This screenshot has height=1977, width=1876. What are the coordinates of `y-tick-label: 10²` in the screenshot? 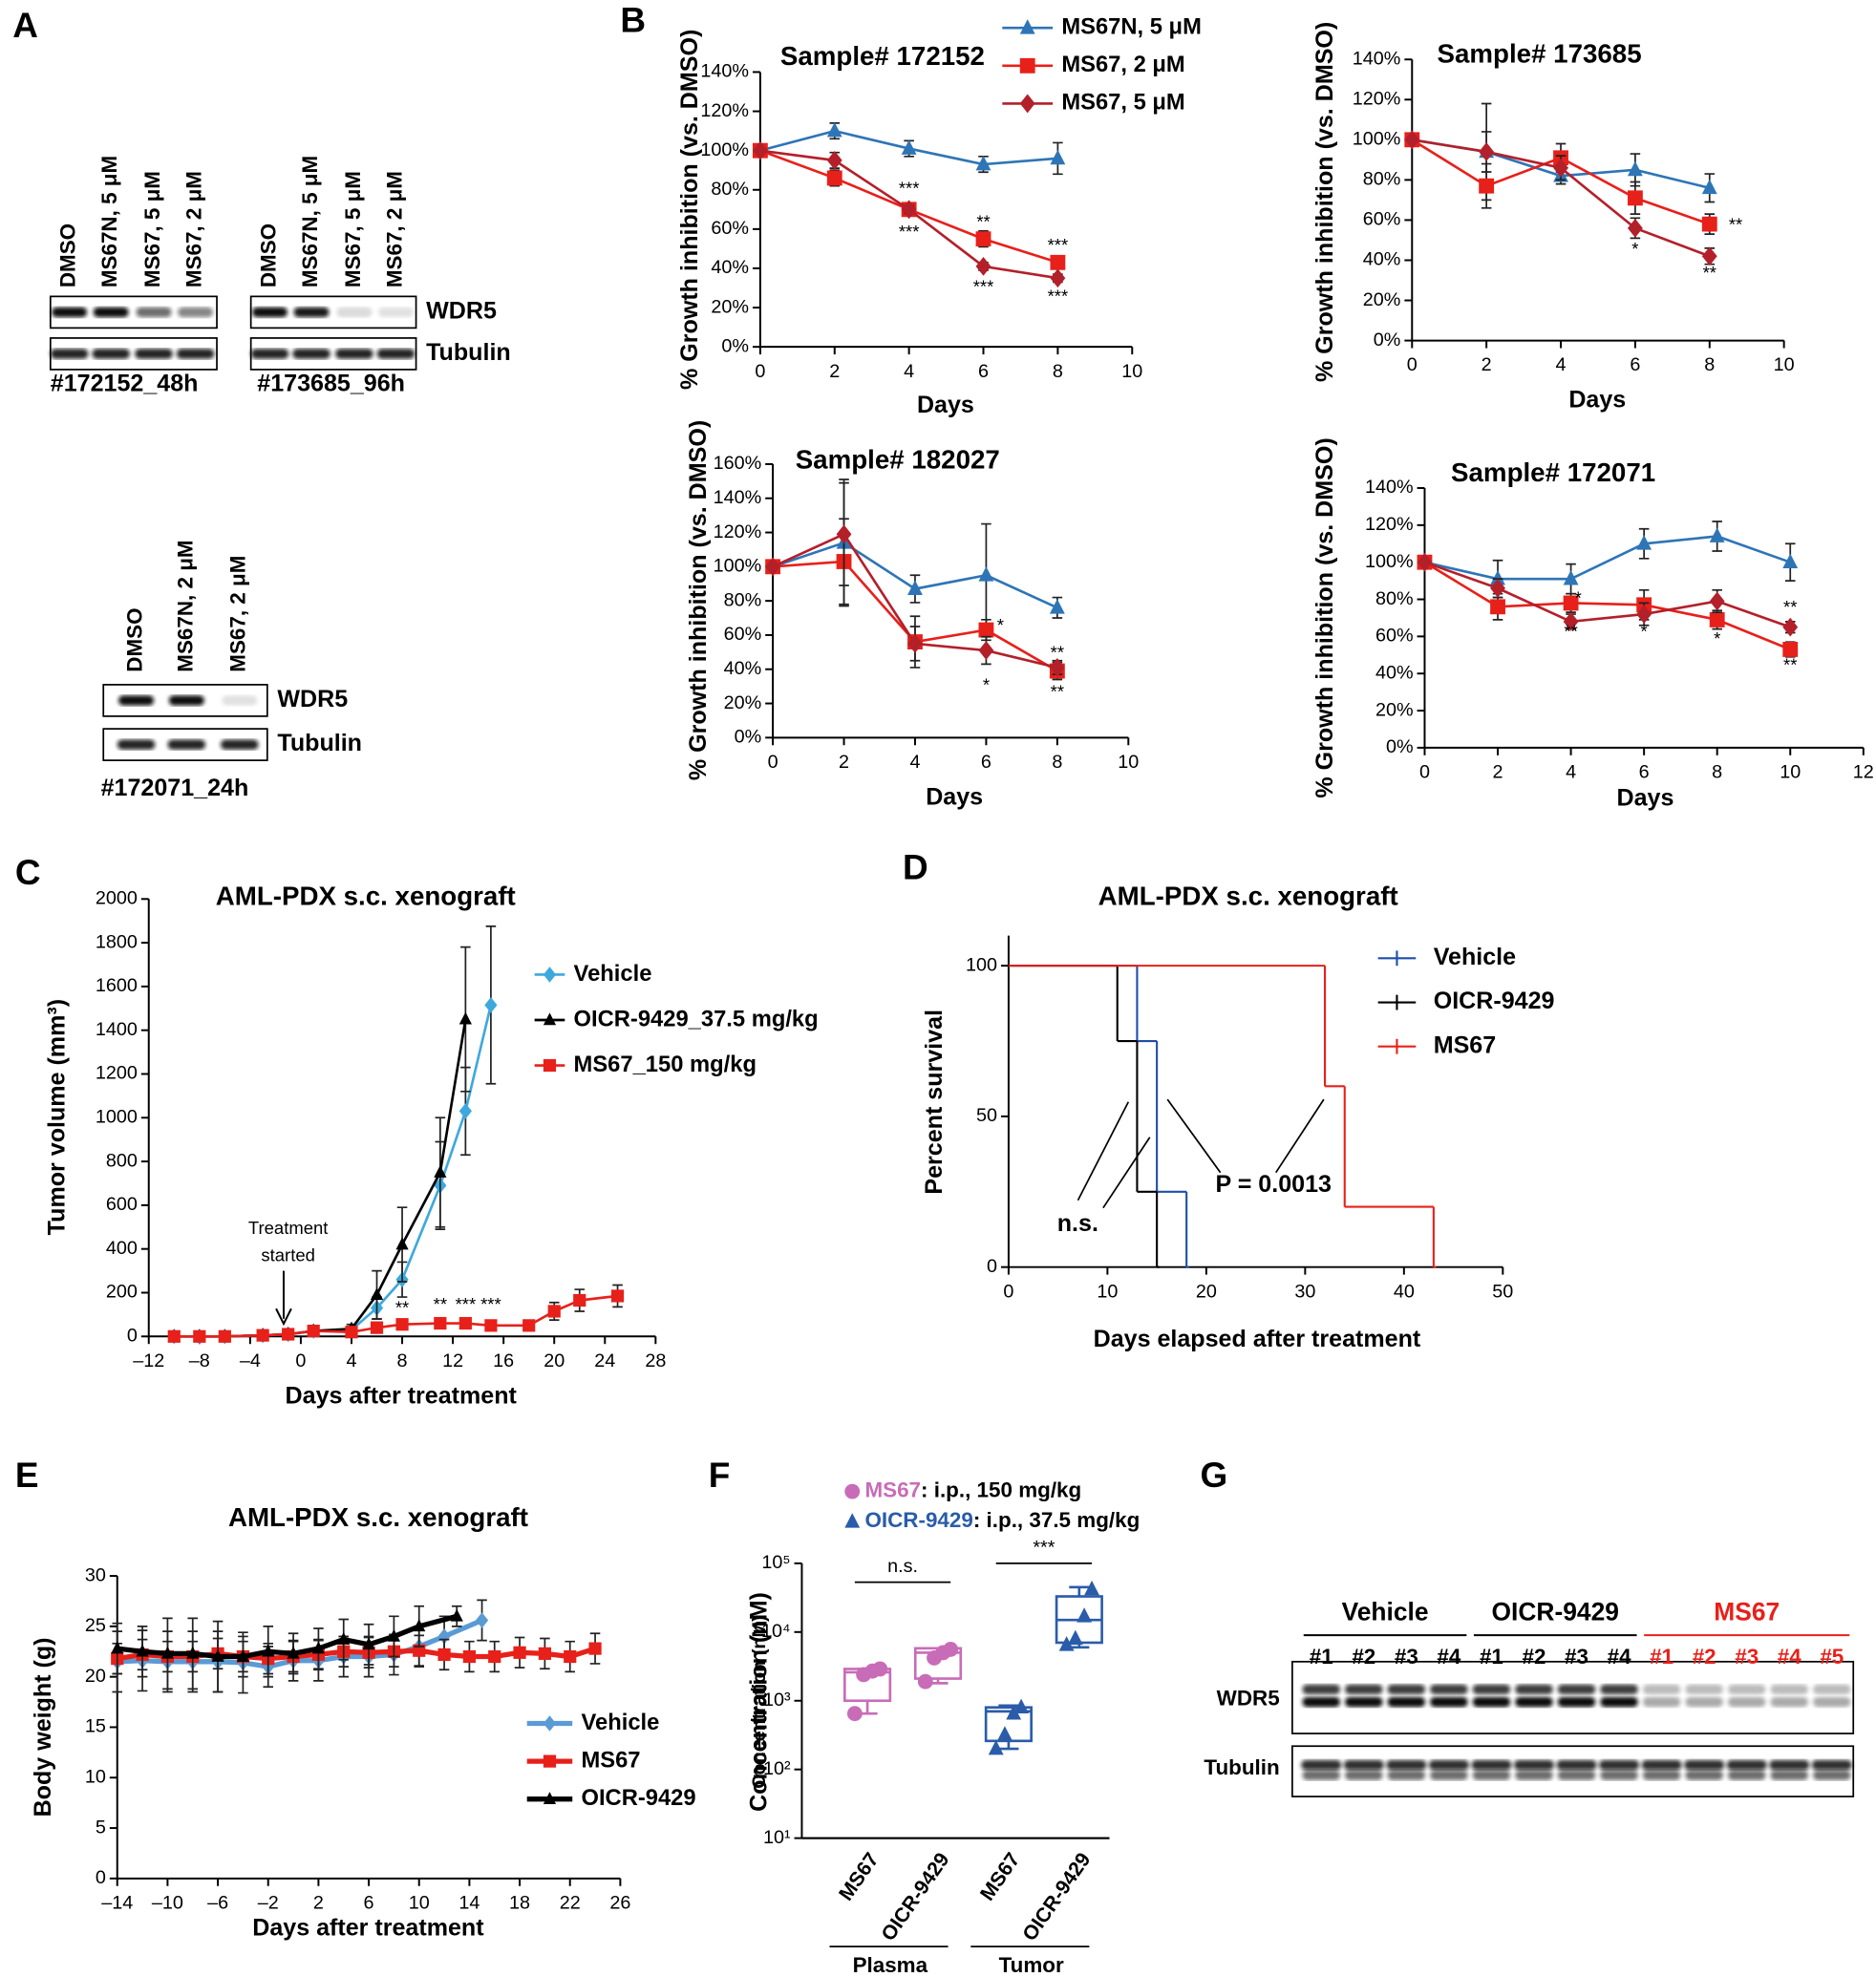 It's located at (777, 1768).